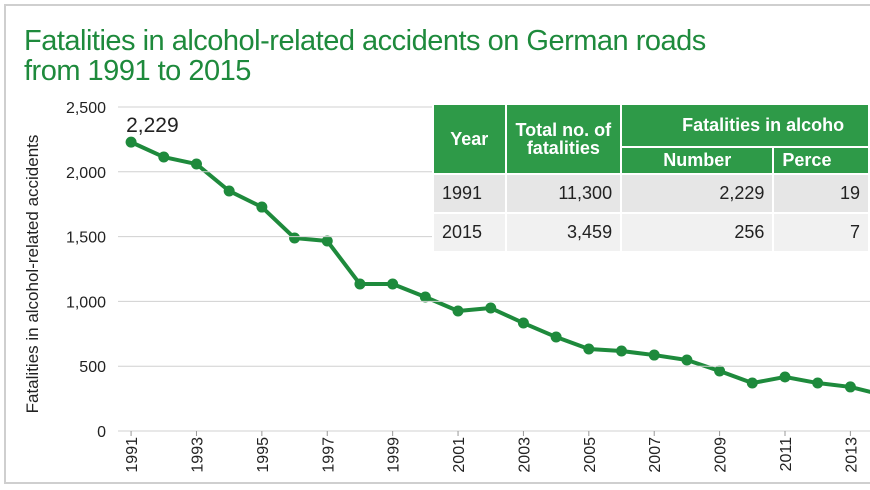 This screenshot has height=490, width=870. I want to click on cell: 3,459, so click(563, 232).